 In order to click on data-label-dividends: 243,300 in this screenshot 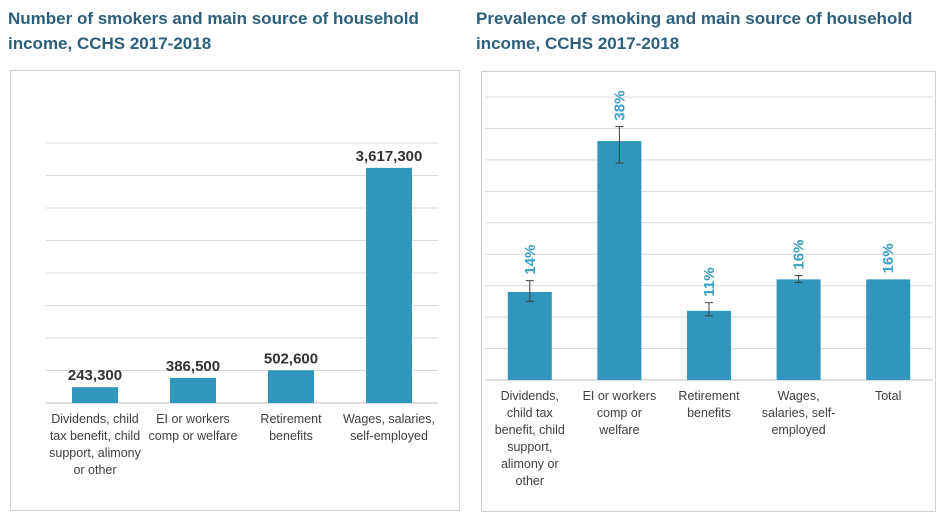, I will do `click(95, 375)`.